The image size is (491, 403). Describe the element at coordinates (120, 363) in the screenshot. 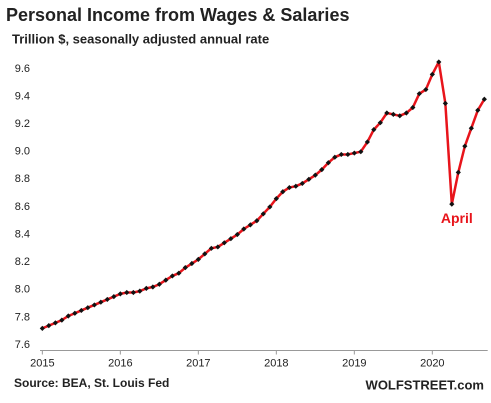

I see `x-tick-label: 2016` at that location.